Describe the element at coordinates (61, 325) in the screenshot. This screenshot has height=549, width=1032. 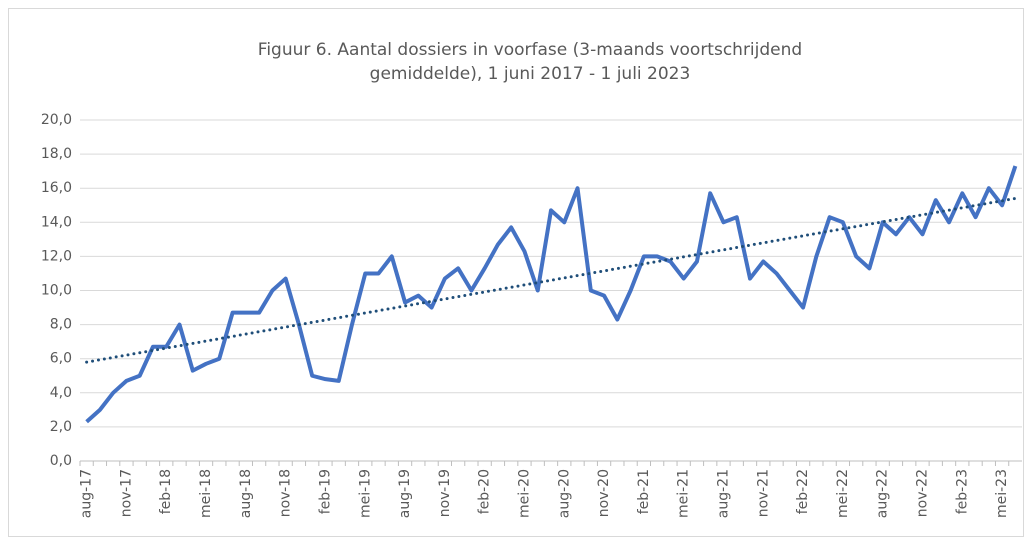
I see `y-tick-label: 8,0` at that location.